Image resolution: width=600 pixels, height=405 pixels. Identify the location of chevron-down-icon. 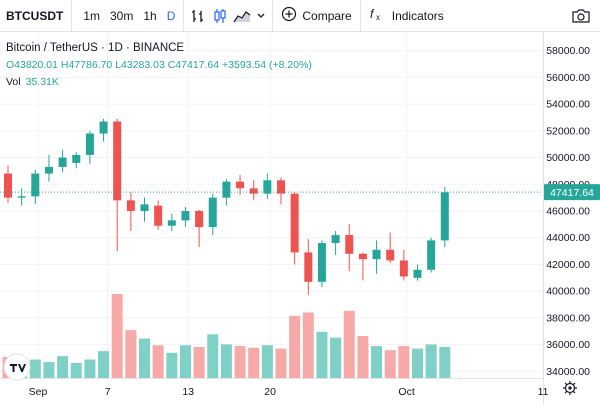
(261, 16).